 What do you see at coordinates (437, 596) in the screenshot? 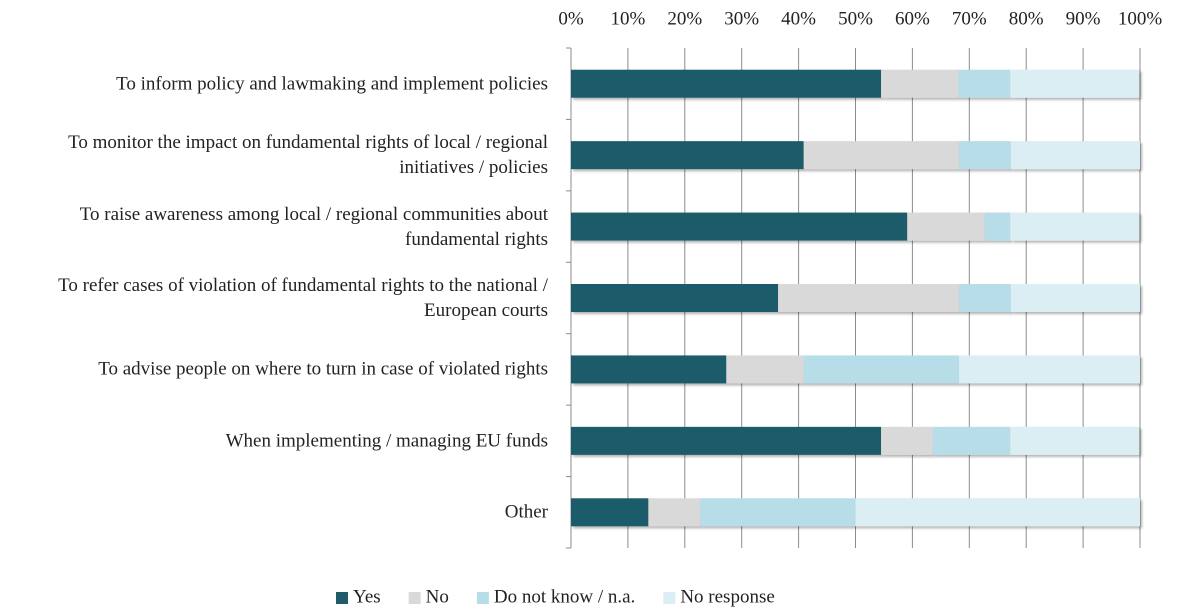
I see `legend-label: No` at bounding box center [437, 596].